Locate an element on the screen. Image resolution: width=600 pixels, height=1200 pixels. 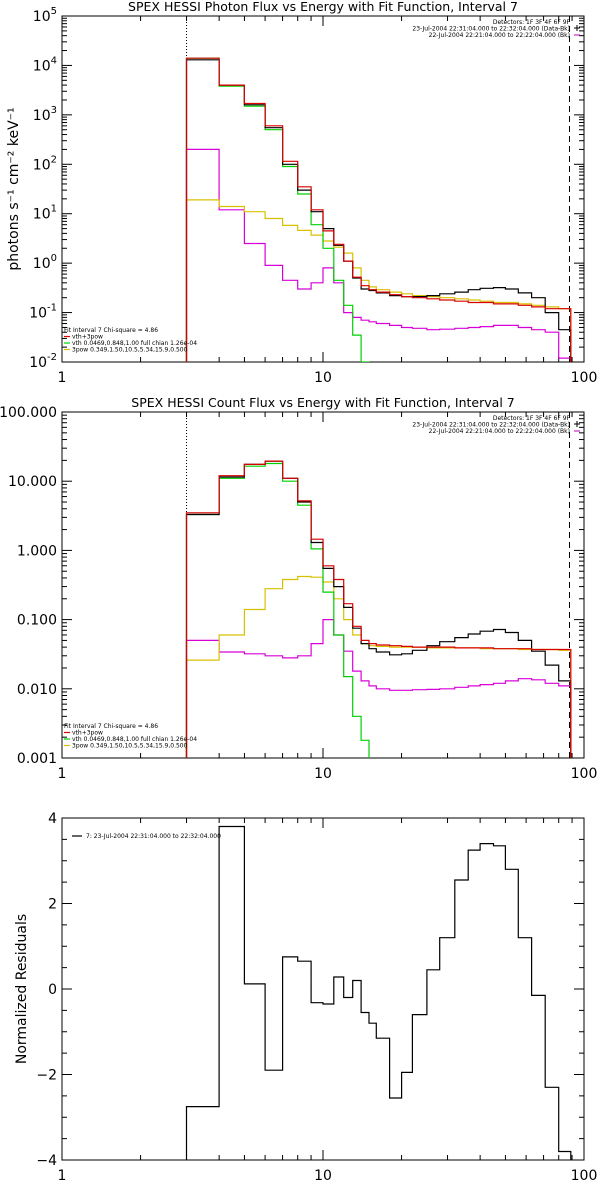
y-tick-label: 10² is located at coordinates (45, 163).